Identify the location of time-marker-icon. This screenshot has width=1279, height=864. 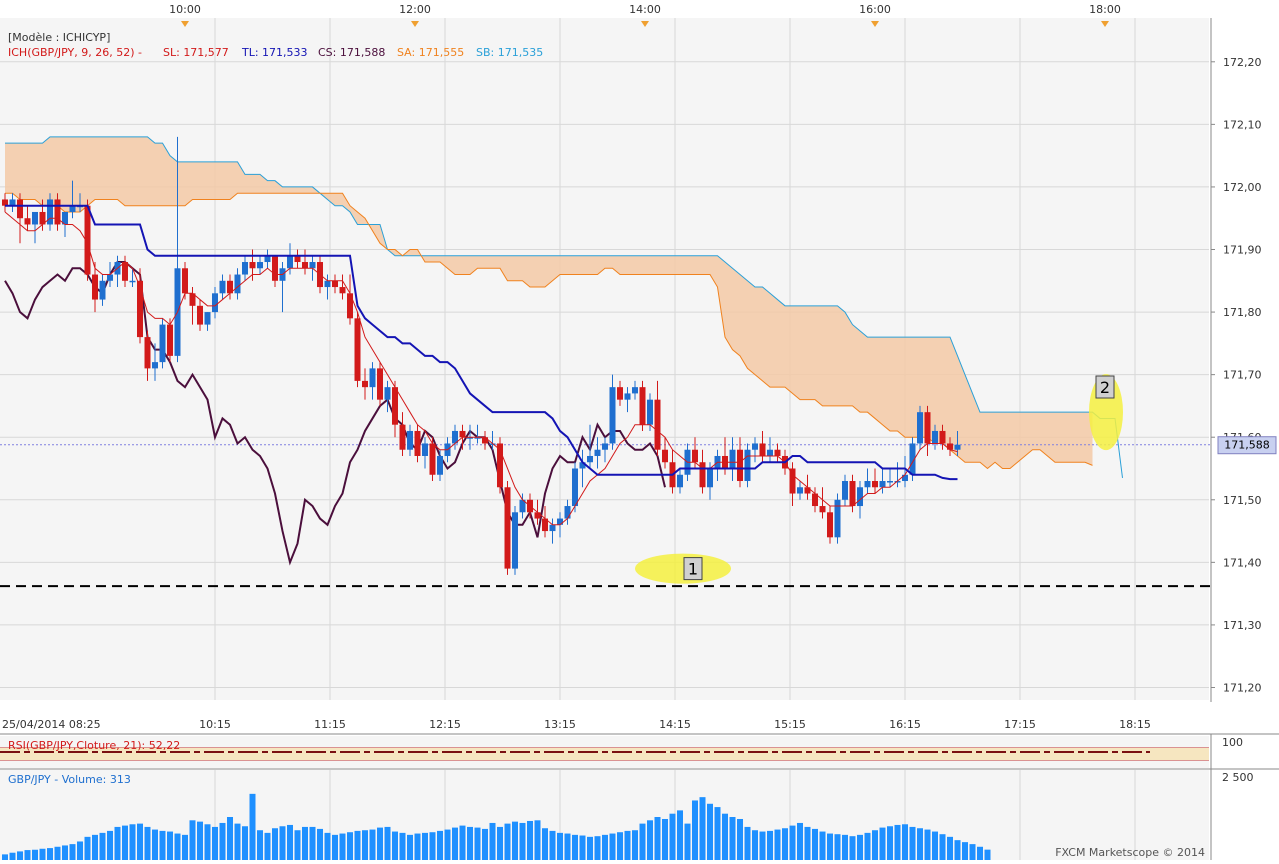
(645, 24).